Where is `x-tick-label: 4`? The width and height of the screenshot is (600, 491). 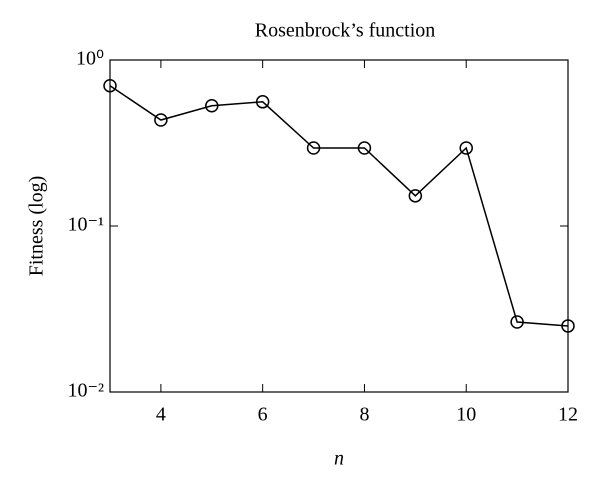
x-tick-label: 4 is located at coordinates (161, 415).